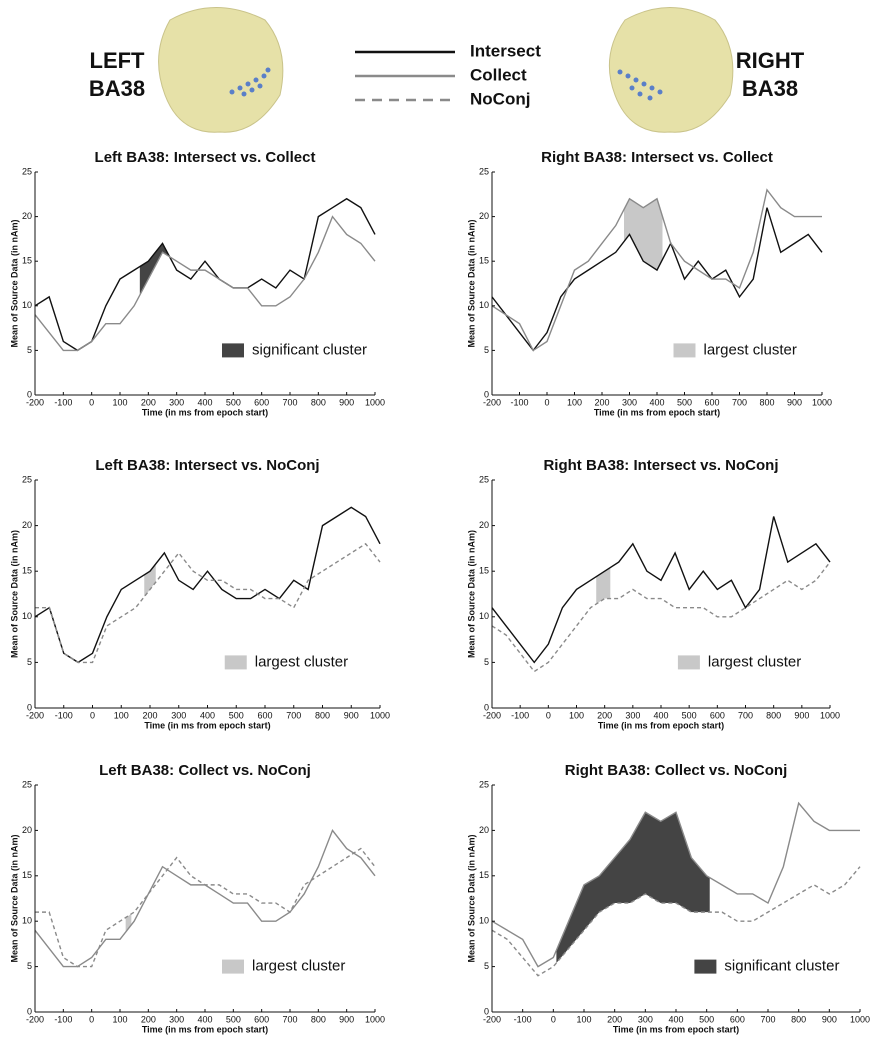 The height and width of the screenshot is (1041, 878). I want to click on chart-title: Left BA38: Collect vs. NoConj, so click(205, 770).